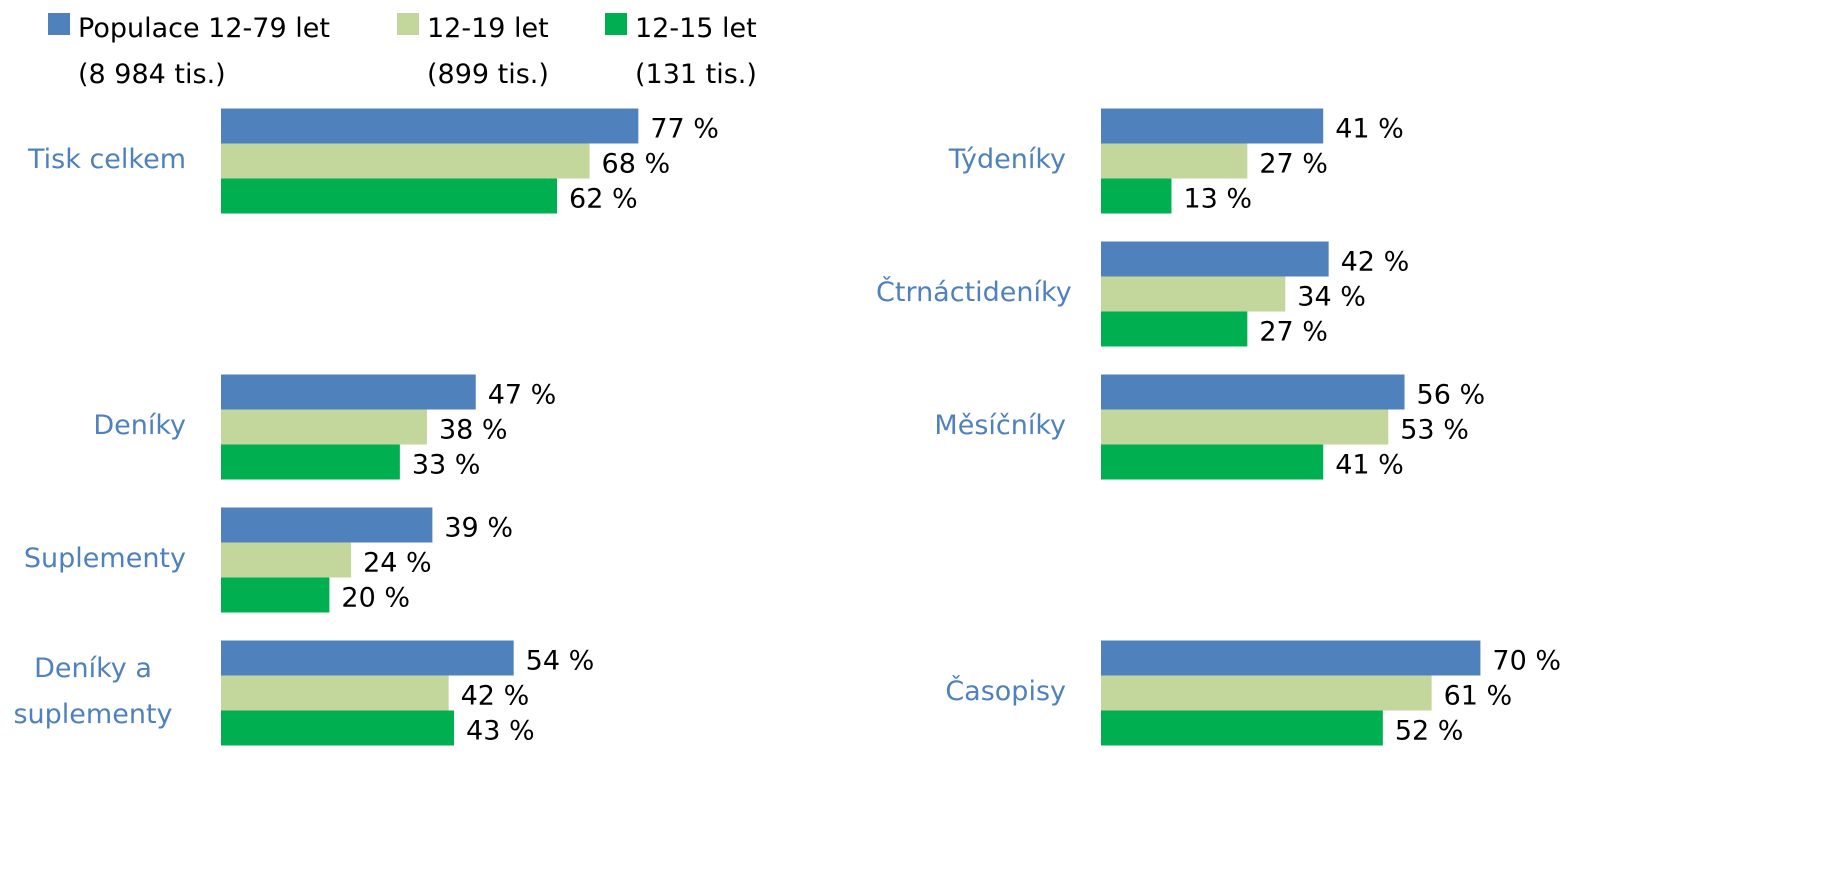 Image resolution: width=1833 pixels, height=876 pixels. I want to click on value-label: 47 %, so click(522, 395).